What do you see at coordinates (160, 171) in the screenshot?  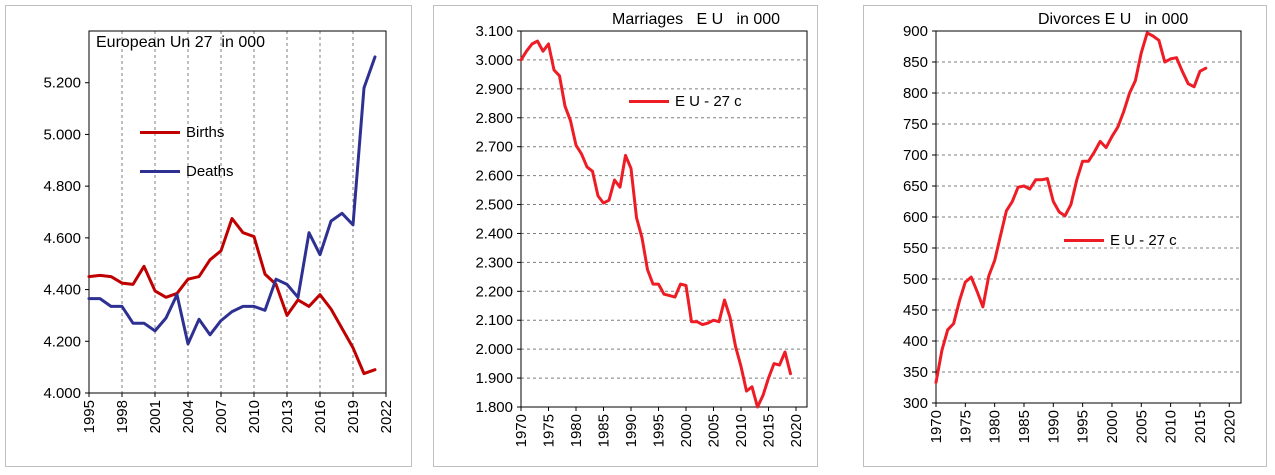 I see `legend-swatch-deaths` at bounding box center [160, 171].